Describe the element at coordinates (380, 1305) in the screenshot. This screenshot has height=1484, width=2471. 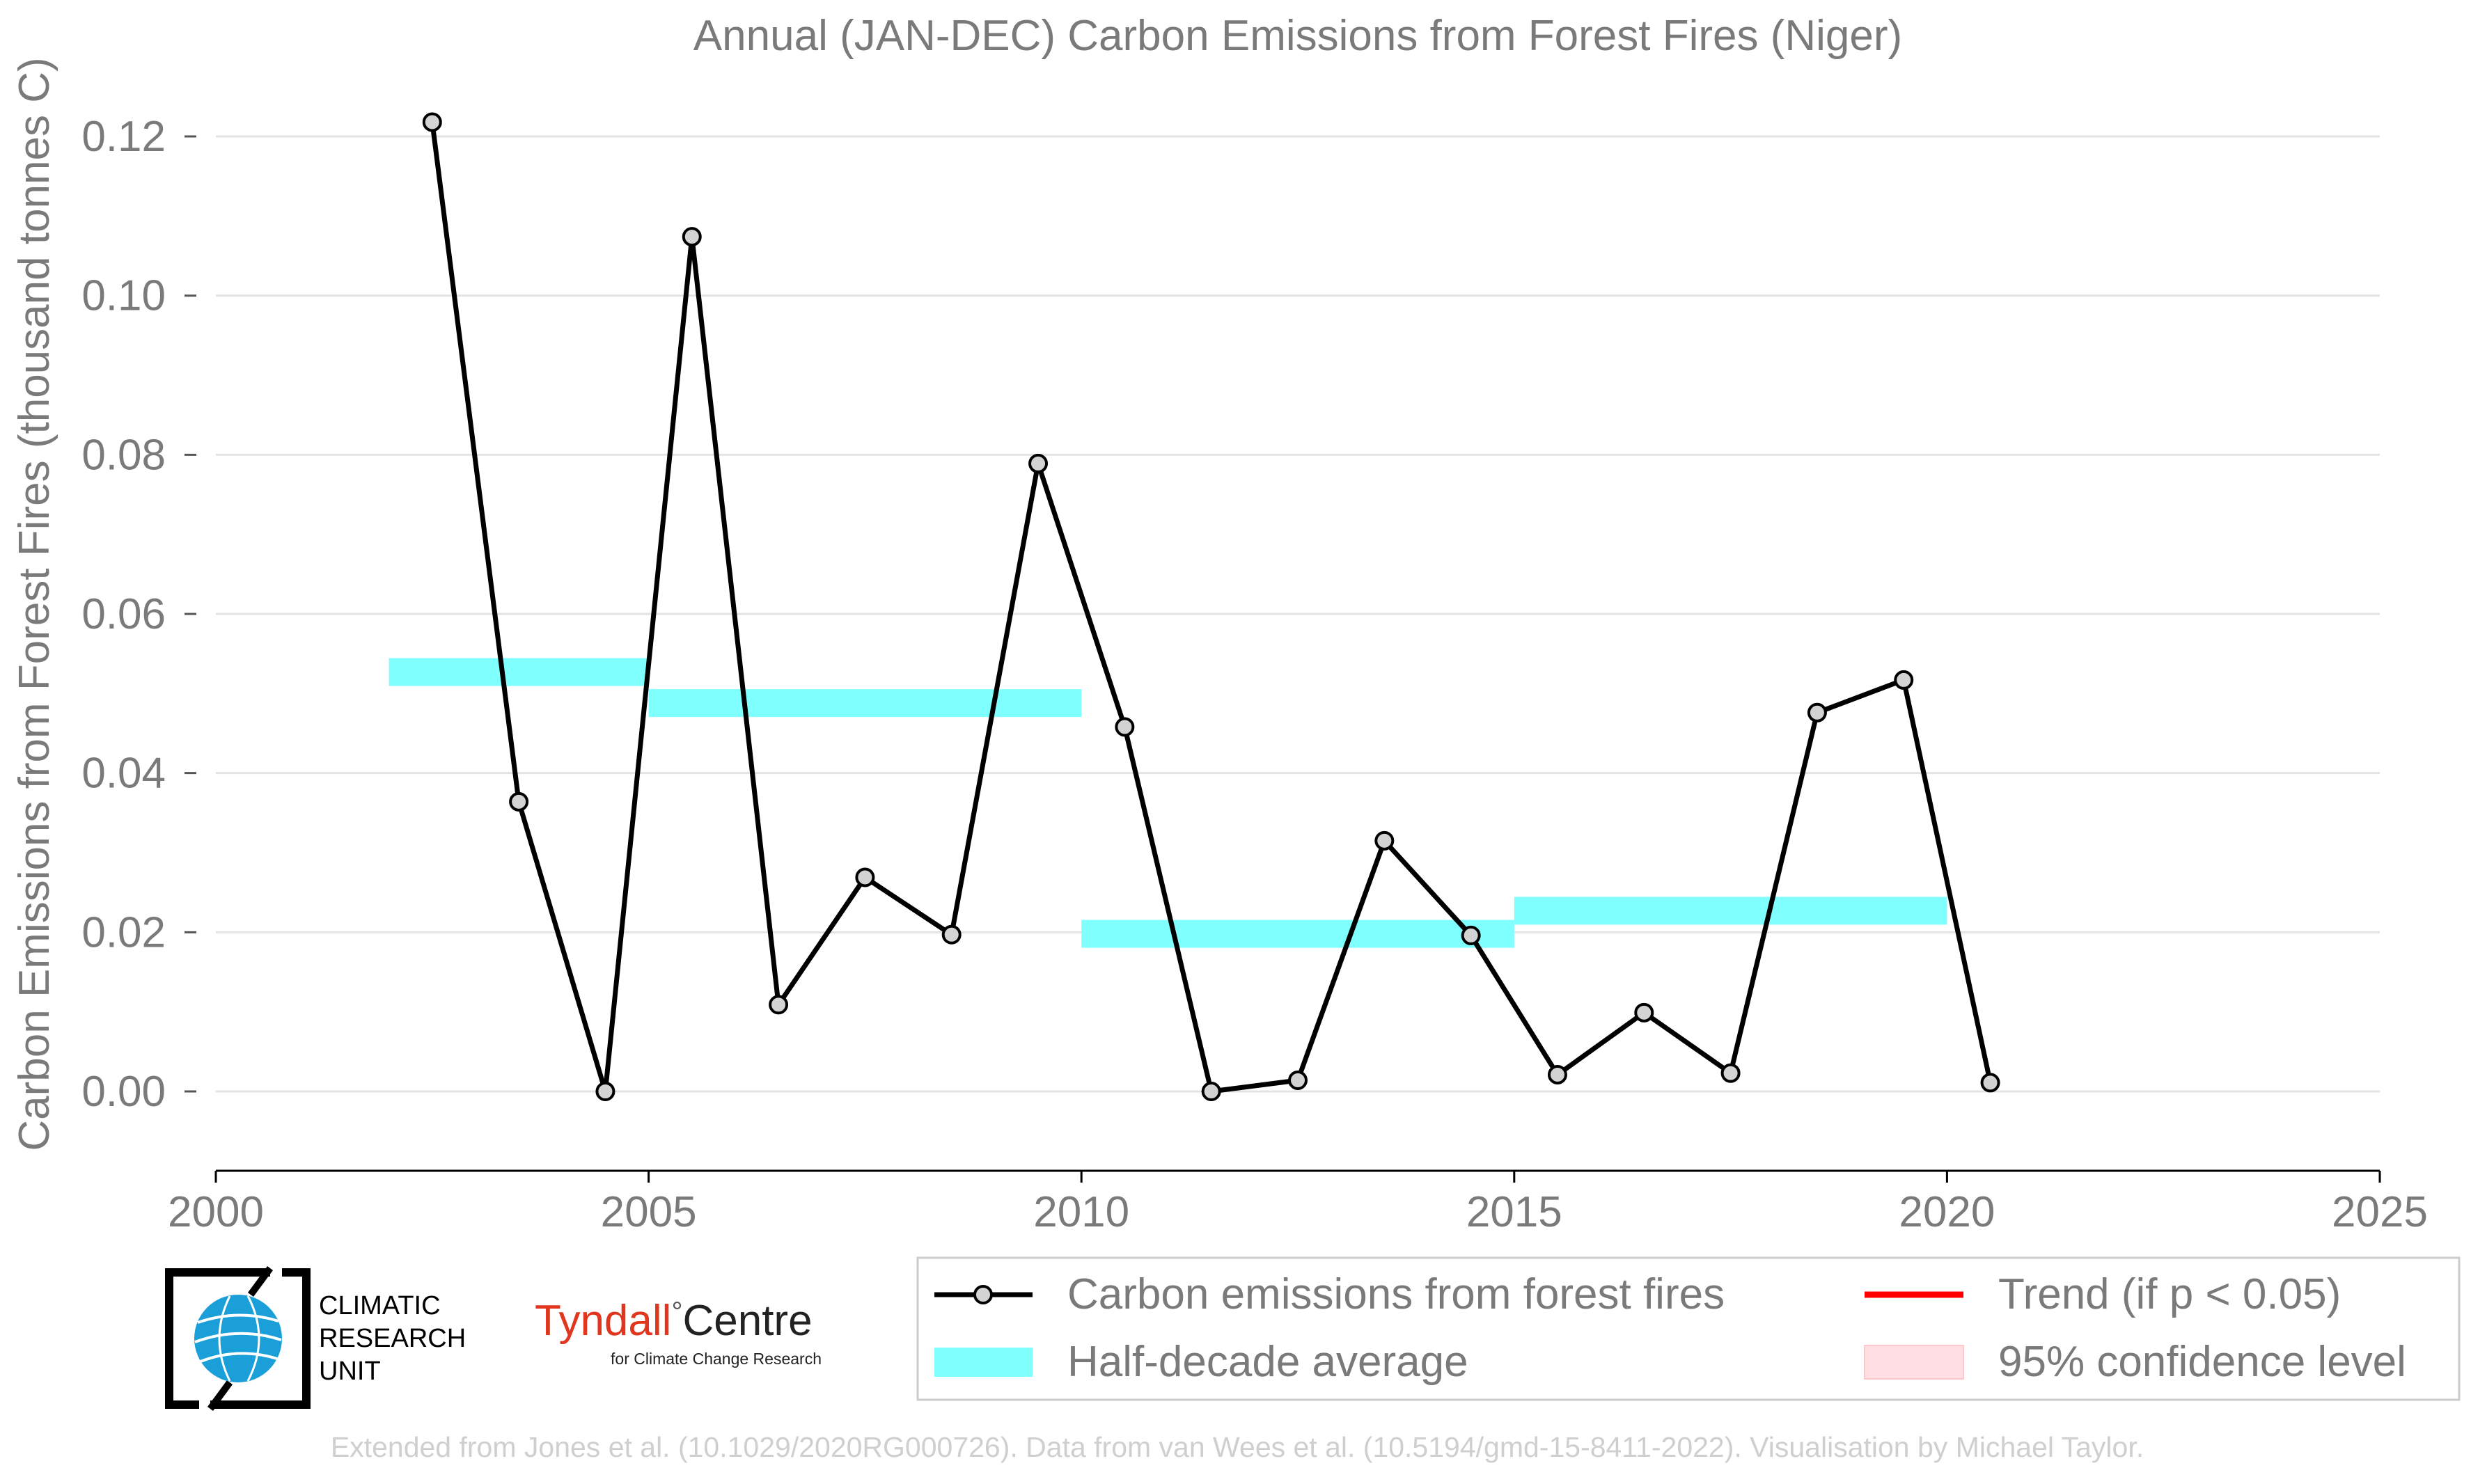
I see `cru-logo-line-1: CLIMATIC` at that location.